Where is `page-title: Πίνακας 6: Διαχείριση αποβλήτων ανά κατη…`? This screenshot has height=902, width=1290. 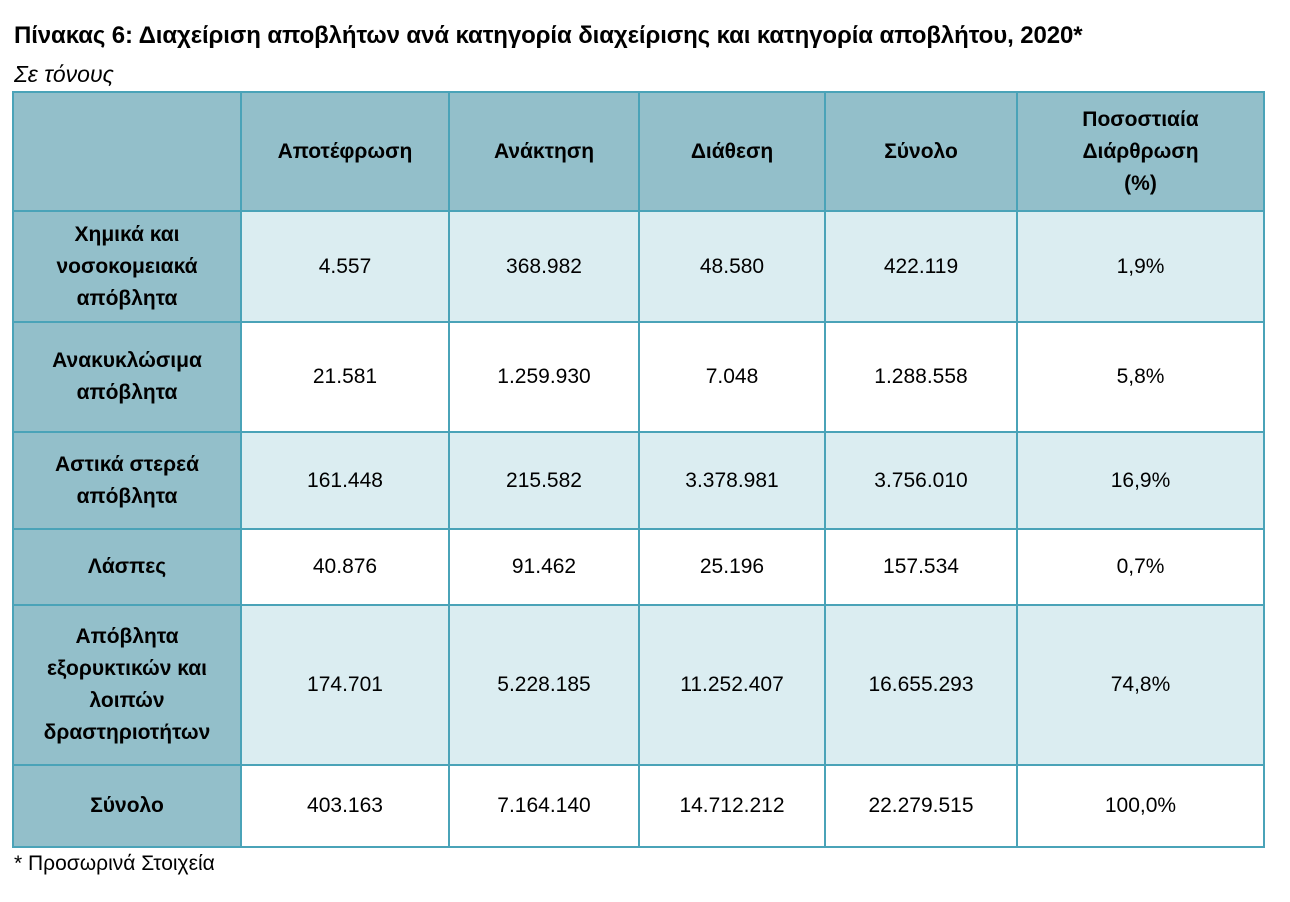
page-title: Πίνακας 6: Διαχείριση αποβλήτων ανά κατη… is located at coordinates (548, 35).